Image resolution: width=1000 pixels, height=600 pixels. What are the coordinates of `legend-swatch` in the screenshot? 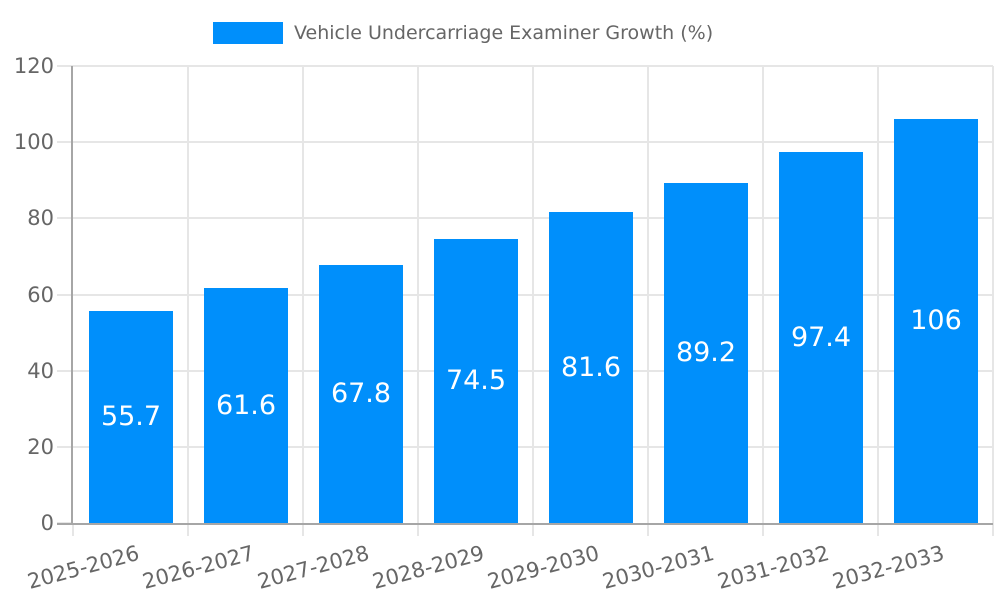 It's located at (248, 33).